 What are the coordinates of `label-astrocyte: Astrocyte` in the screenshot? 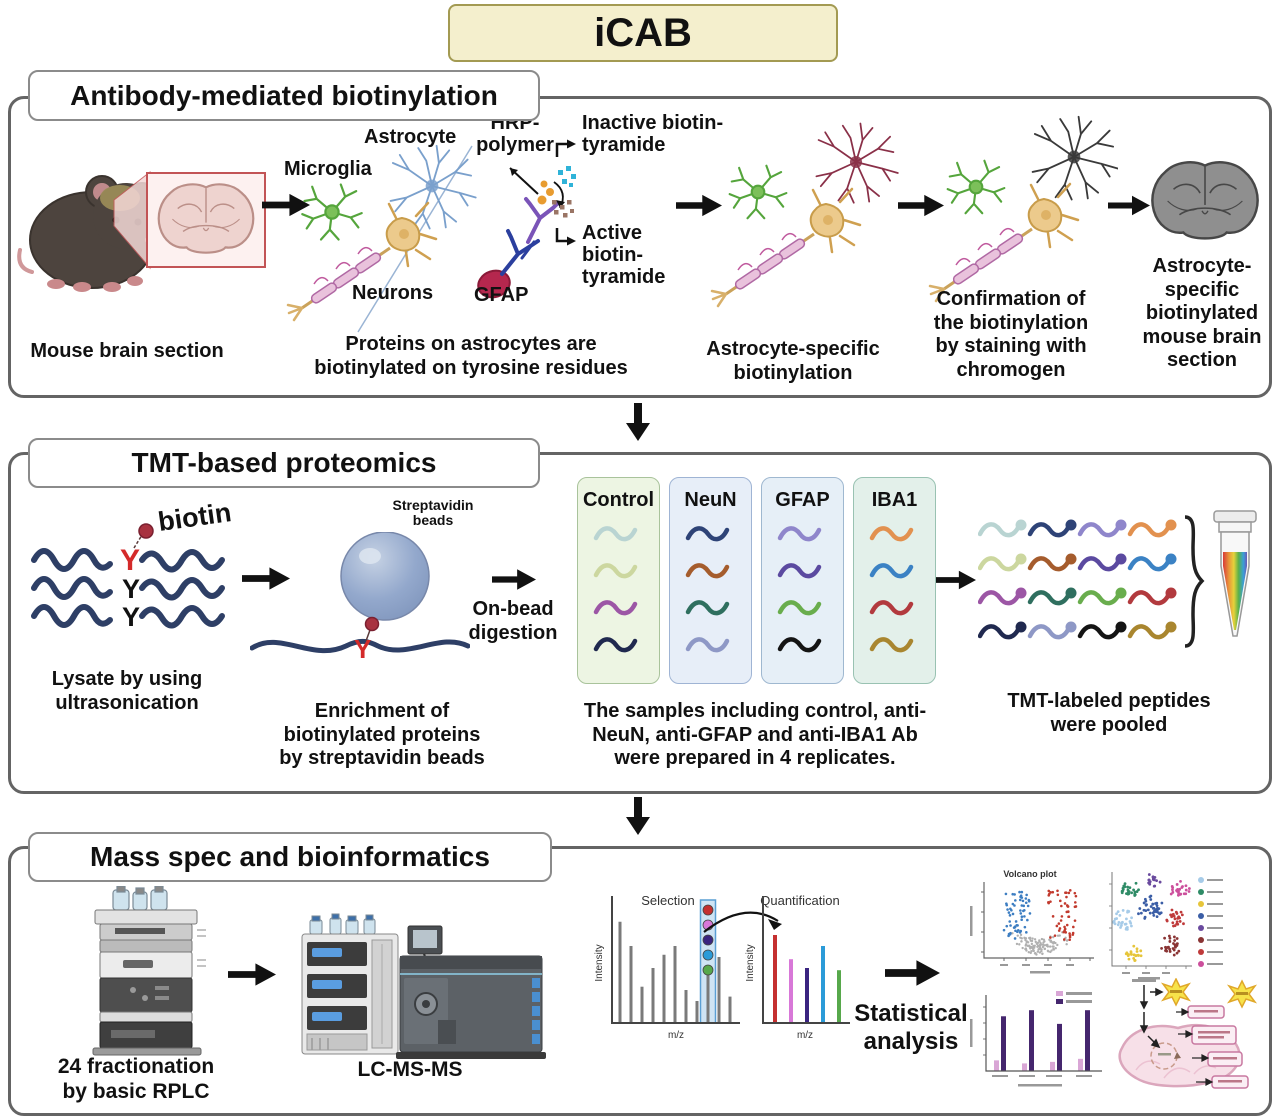 It's located at (410, 137).